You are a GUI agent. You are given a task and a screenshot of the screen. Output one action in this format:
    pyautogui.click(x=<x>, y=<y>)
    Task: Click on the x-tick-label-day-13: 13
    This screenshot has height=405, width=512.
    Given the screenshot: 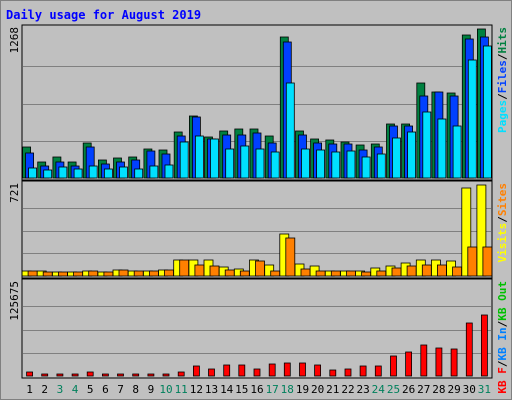 What is the action you would take?
    pyautogui.click(x=211, y=389)
    